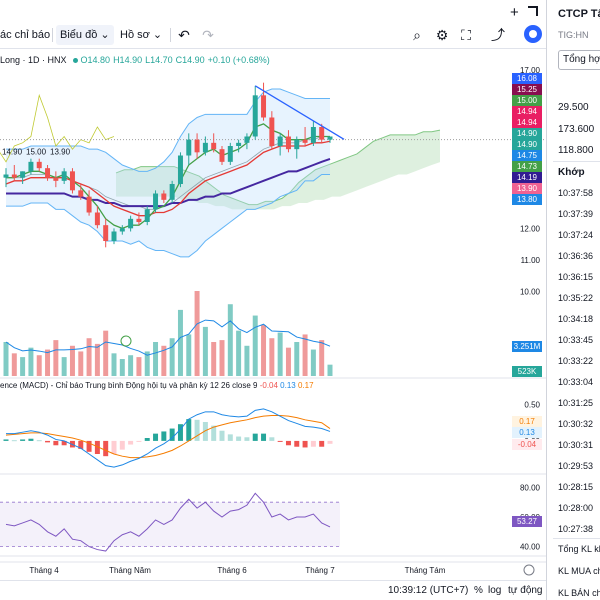 This screenshot has width=600, height=600. Describe the element at coordinates (532, 405) in the screenshot. I see `macd-axis-tick-label: 0.50` at that location.